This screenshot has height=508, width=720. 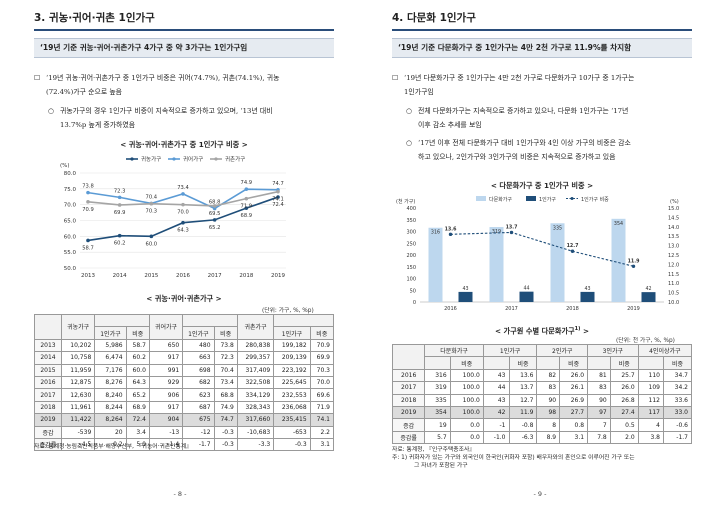 What do you see at coordinates (599, 425) in the screenshot?
I see `table-cell: 7` at bounding box center [599, 425].